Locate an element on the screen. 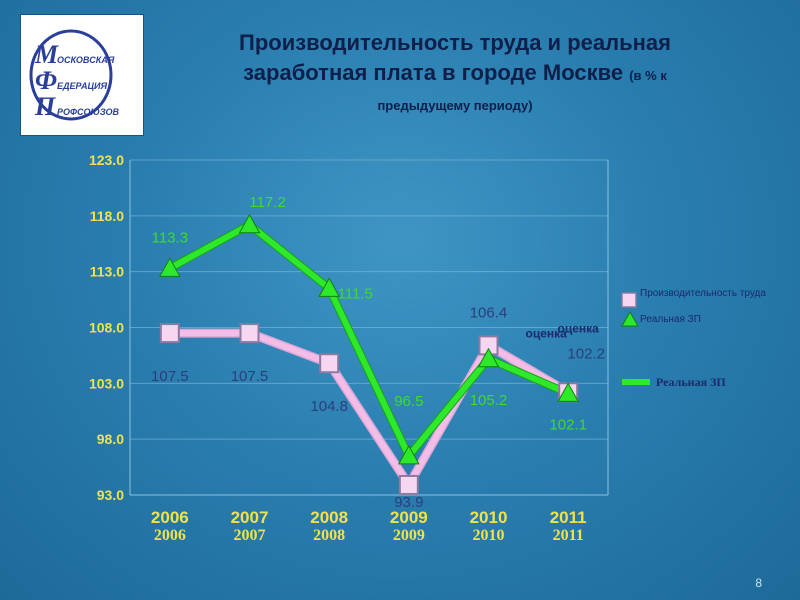  y-tick-label: 108.0 is located at coordinates (106, 328).